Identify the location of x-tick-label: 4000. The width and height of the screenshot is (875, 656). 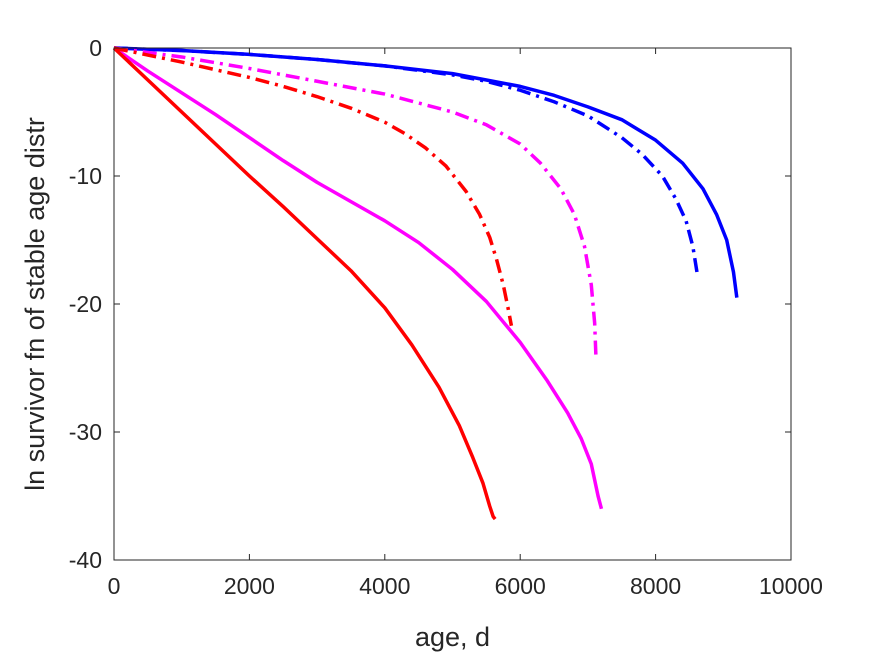
(384, 586).